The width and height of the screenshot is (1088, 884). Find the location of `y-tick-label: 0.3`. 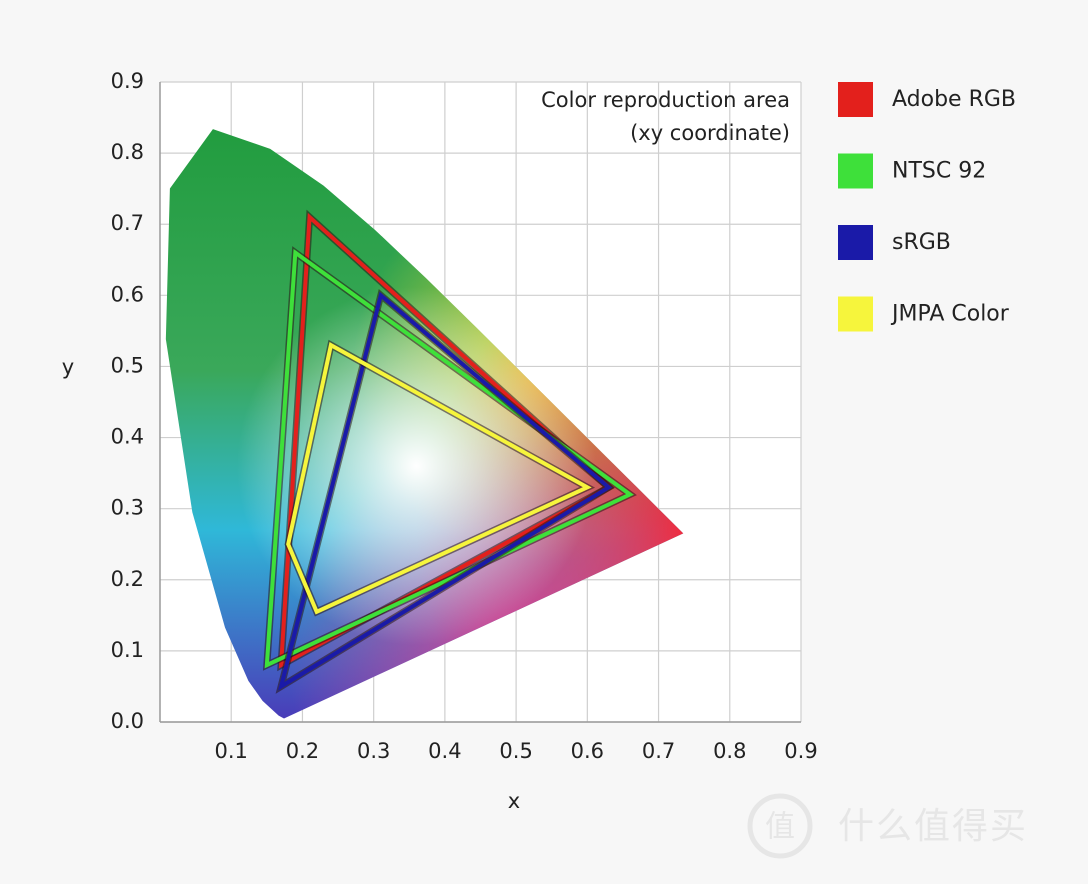

y-tick-label: 0.3 is located at coordinates (127, 508).